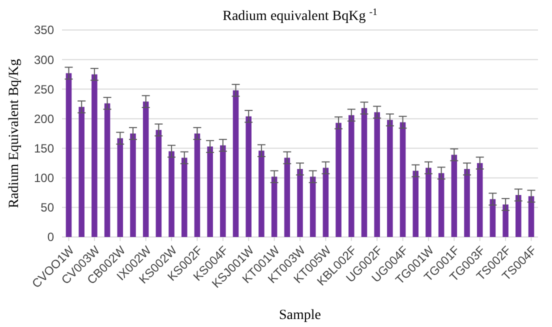  I want to click on y-tick-label: 200, so click(44, 119).